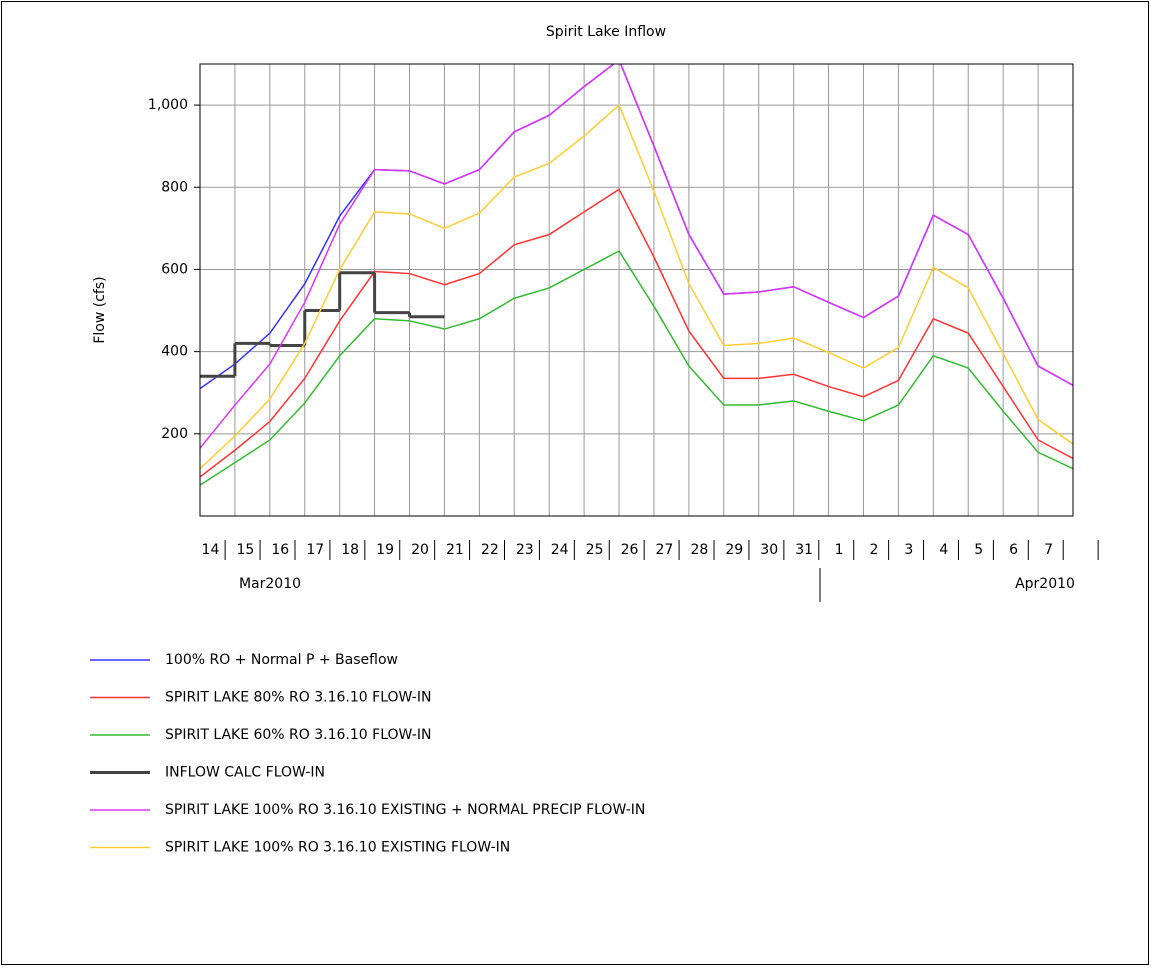 Image resolution: width=1151 pixels, height=971 pixels. What do you see at coordinates (245, 550) in the screenshot?
I see `x-tick-label: 15` at bounding box center [245, 550].